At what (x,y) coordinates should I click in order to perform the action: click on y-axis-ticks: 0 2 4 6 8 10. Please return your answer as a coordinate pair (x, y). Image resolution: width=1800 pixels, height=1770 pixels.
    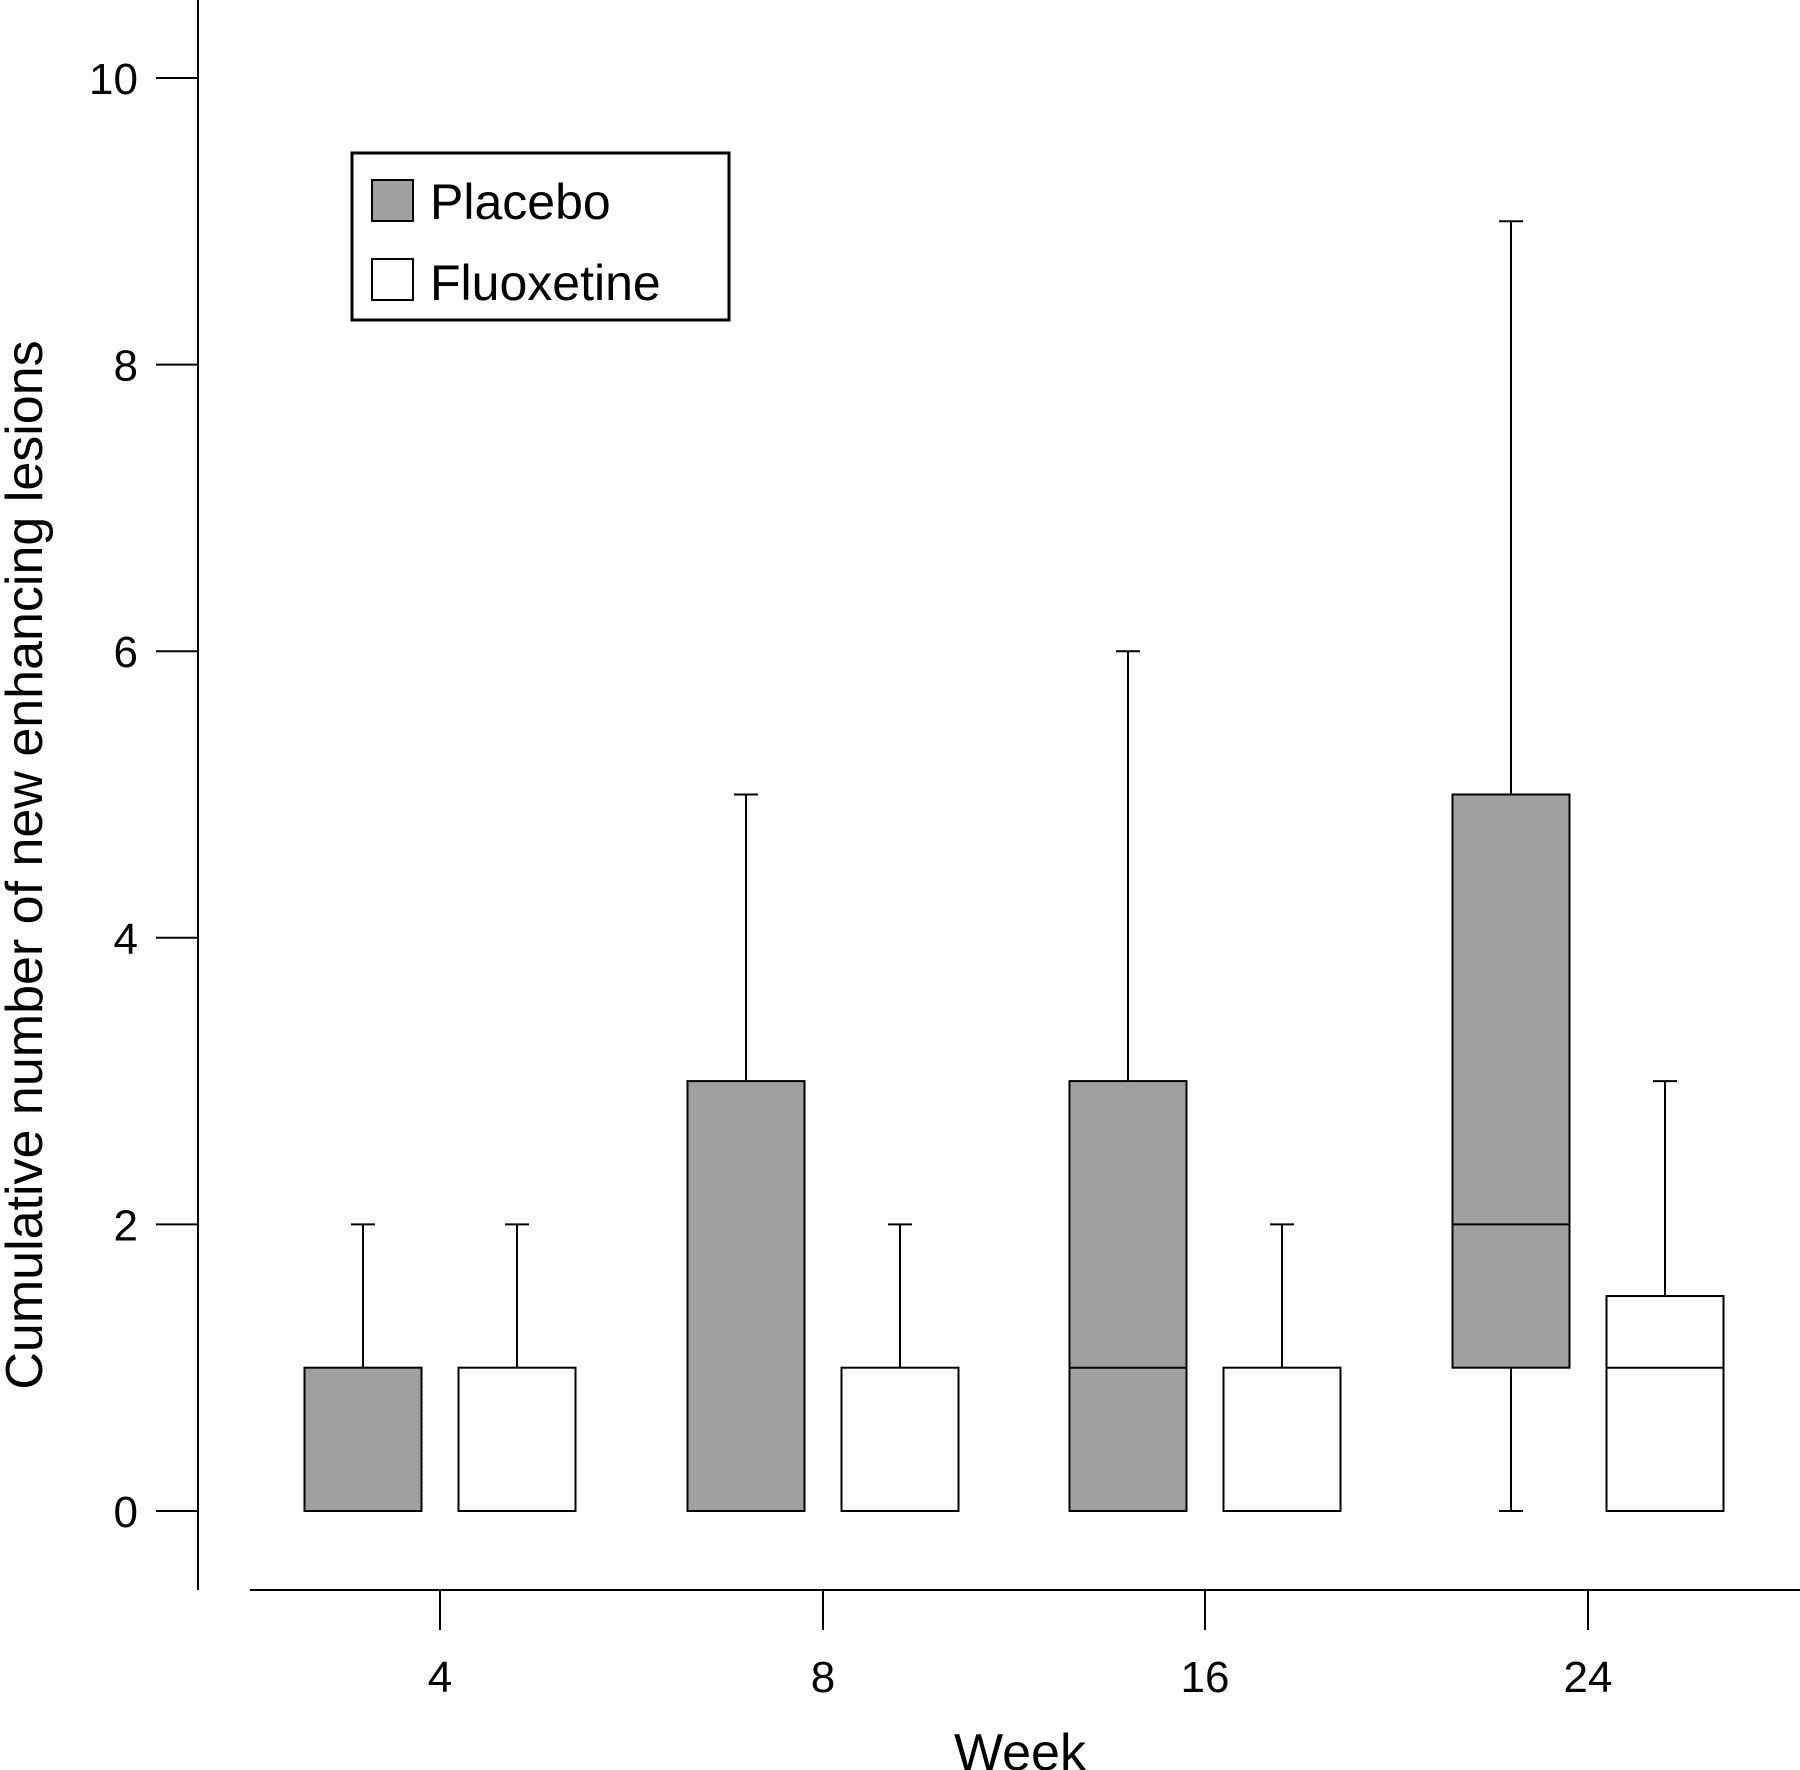
    Looking at the image, I should click on (143, 796).